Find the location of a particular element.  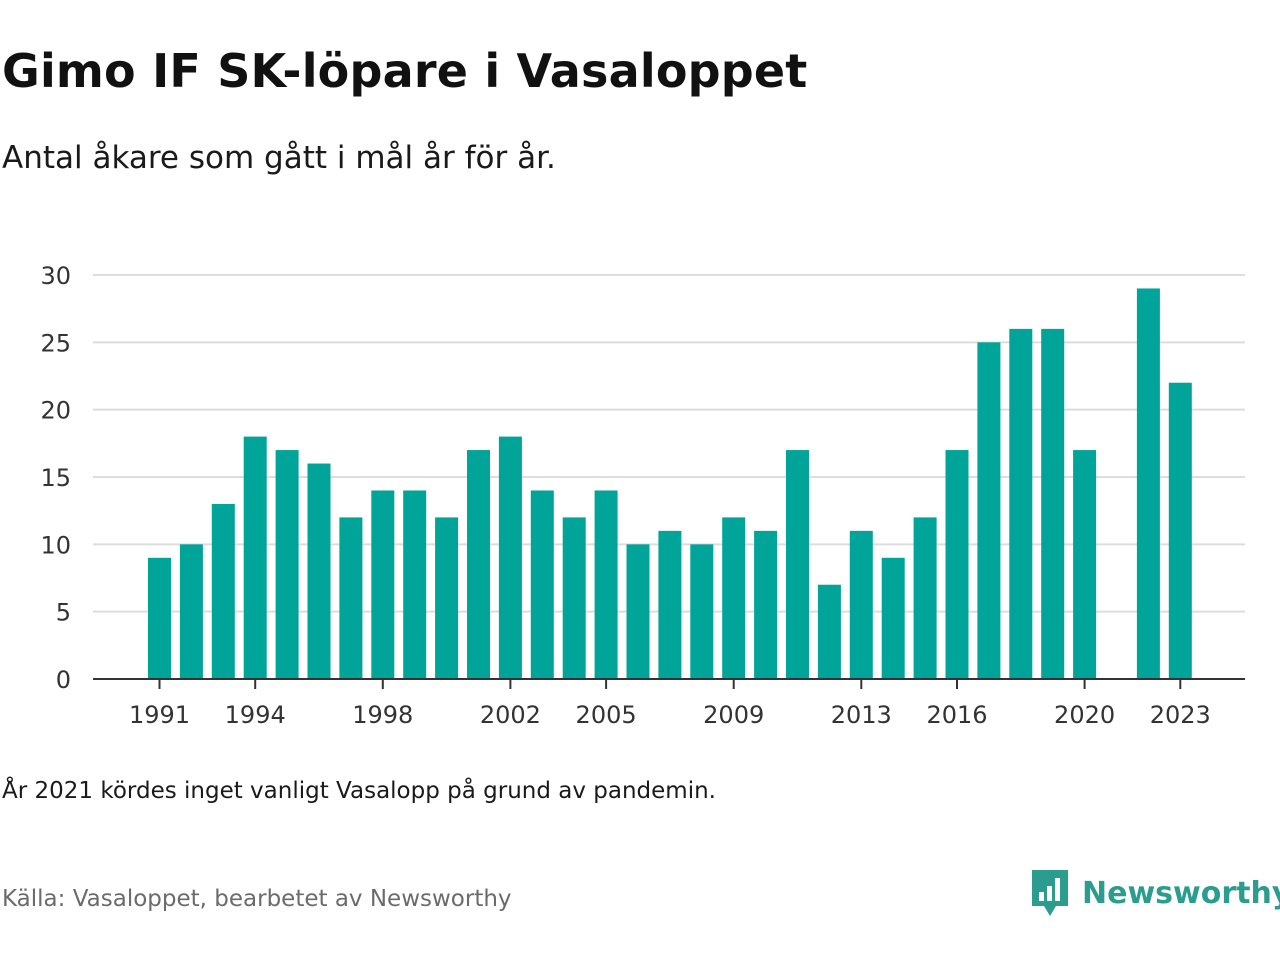

bar-1998 is located at coordinates (383, 584).